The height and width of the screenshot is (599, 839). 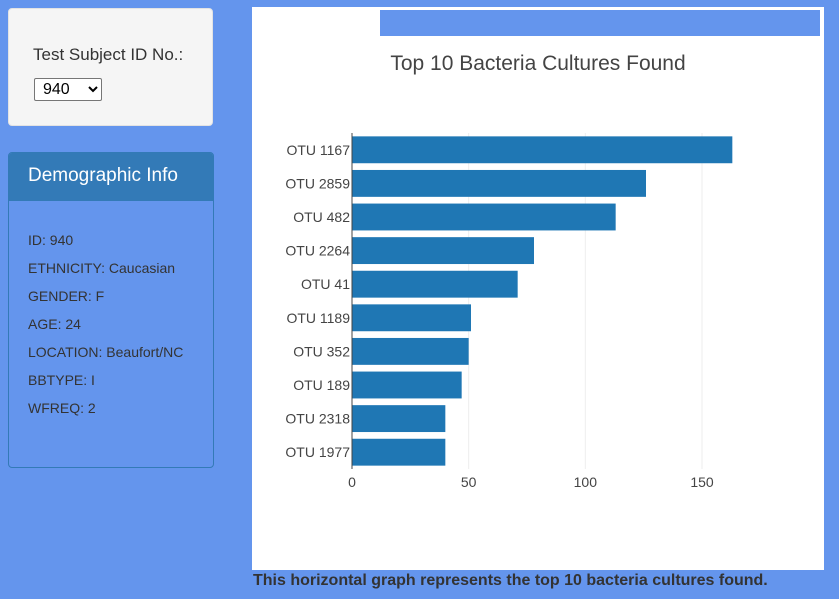 I want to click on x-tick-label: 0, so click(x=352, y=482).